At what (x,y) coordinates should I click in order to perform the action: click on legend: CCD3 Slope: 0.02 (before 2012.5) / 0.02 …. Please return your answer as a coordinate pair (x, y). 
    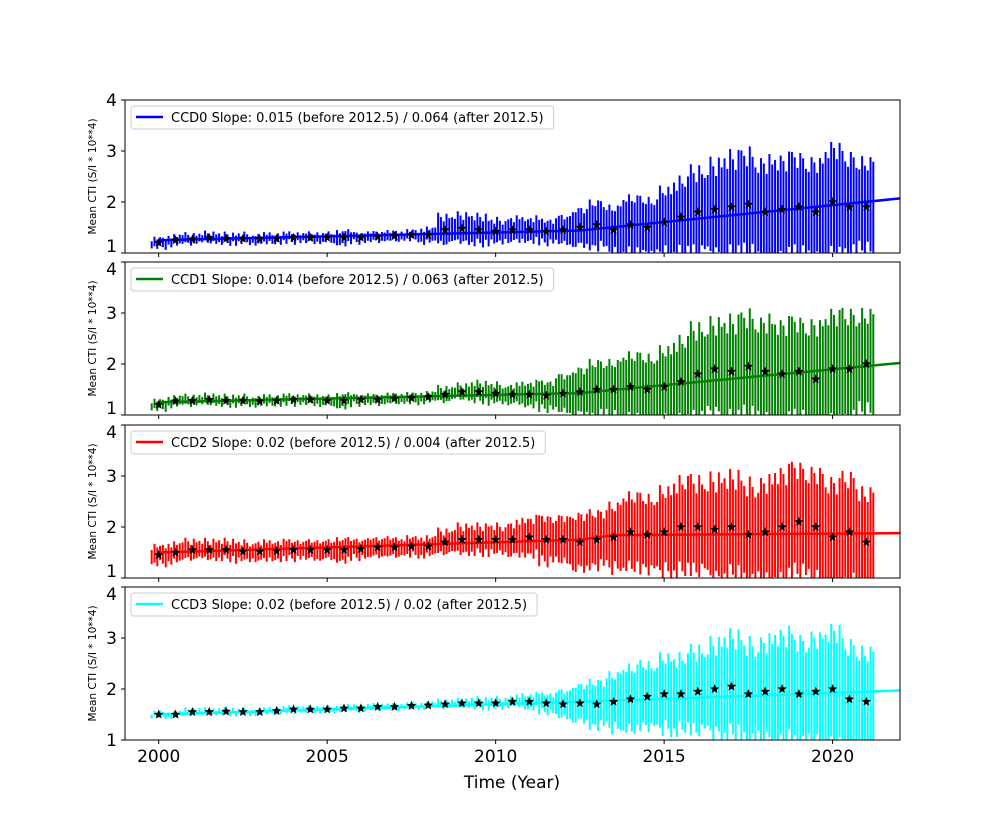
    Looking at the image, I should click on (334, 604).